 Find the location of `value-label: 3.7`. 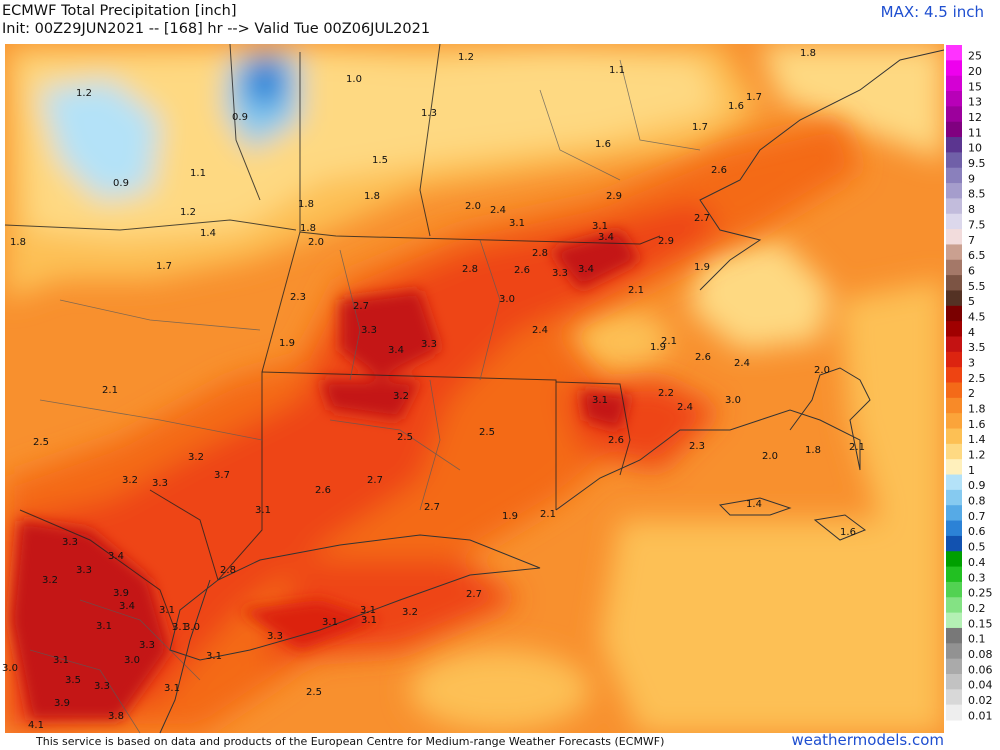

value-label: 3.7 is located at coordinates (222, 475).